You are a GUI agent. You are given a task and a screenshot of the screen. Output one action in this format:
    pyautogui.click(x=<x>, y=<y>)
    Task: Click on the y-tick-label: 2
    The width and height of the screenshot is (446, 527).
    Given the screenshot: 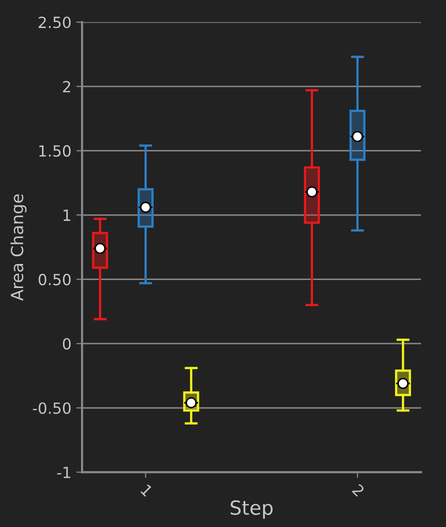 What is the action you would take?
    pyautogui.click(x=66, y=86)
    